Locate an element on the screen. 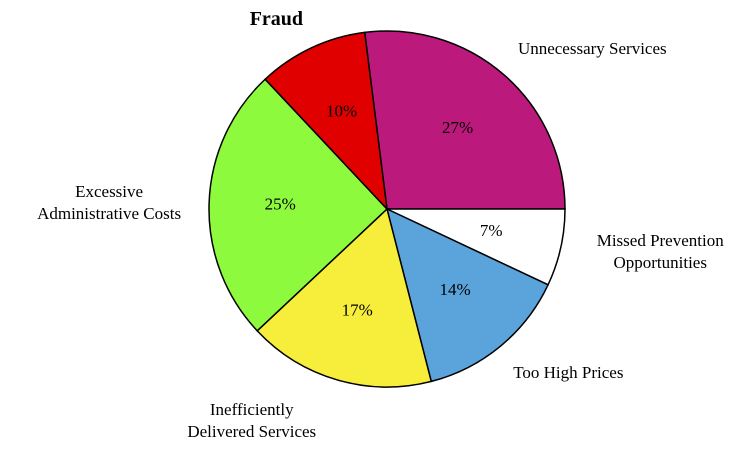 The height and width of the screenshot is (457, 751). value-label: 27% is located at coordinates (457, 127).